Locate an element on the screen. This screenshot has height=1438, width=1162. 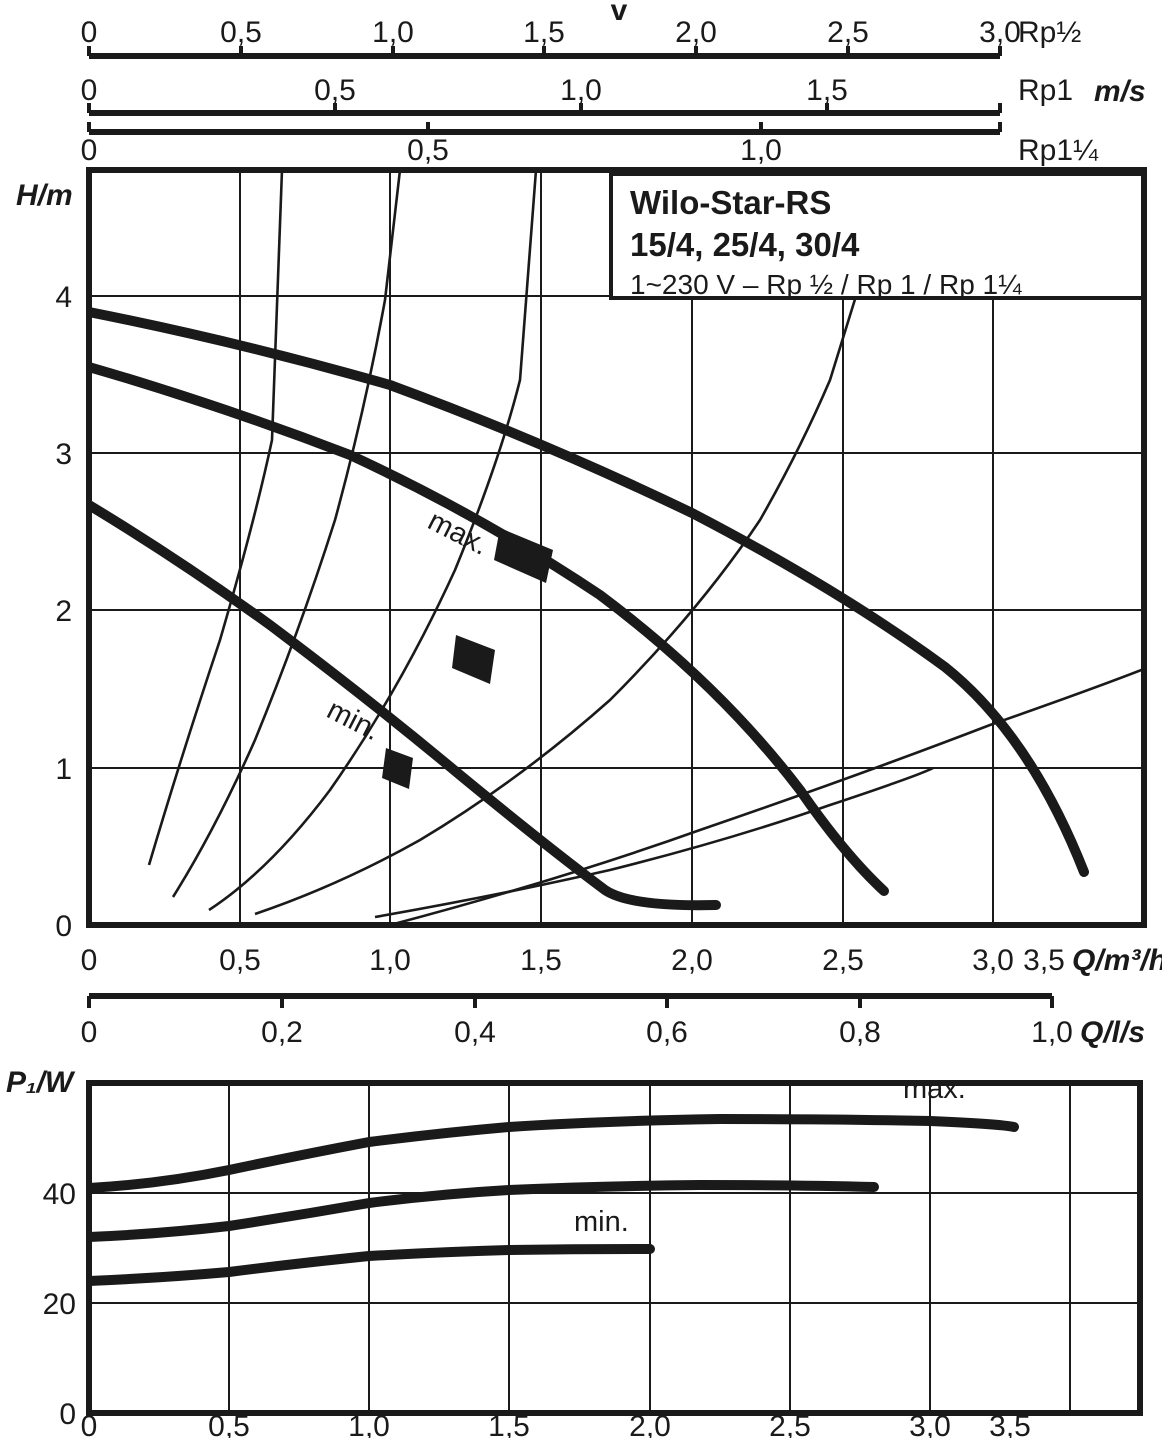
power-xtick-1: 0,5 is located at coordinates (229, 1424).